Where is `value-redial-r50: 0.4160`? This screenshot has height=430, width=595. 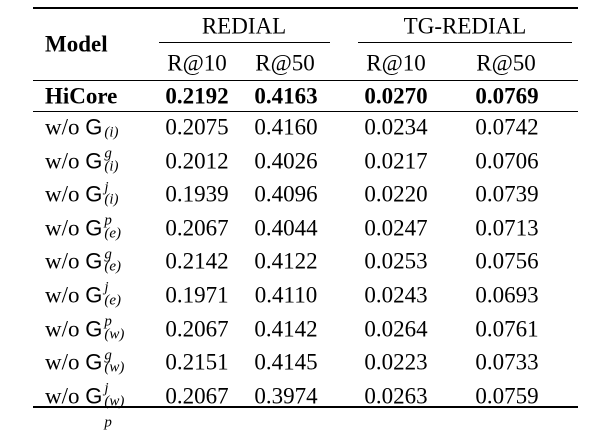
value-redial-r50: 0.4160 is located at coordinates (286, 127).